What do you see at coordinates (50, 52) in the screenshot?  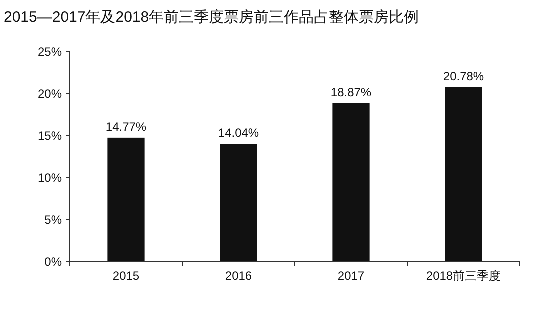 I see `y-tick-label: 25%` at bounding box center [50, 52].